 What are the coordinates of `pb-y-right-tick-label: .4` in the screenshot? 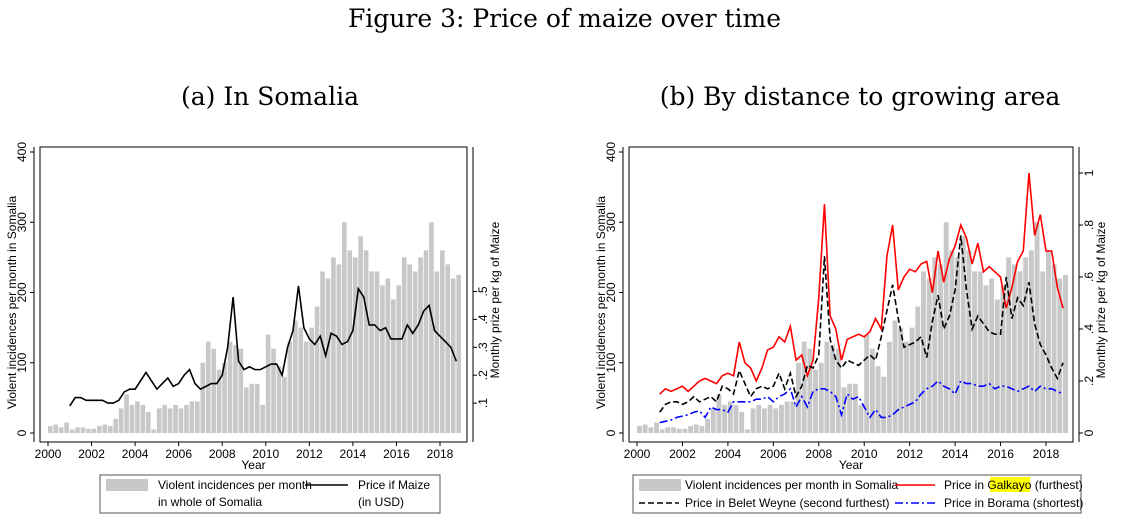 It's located at (1089, 329).